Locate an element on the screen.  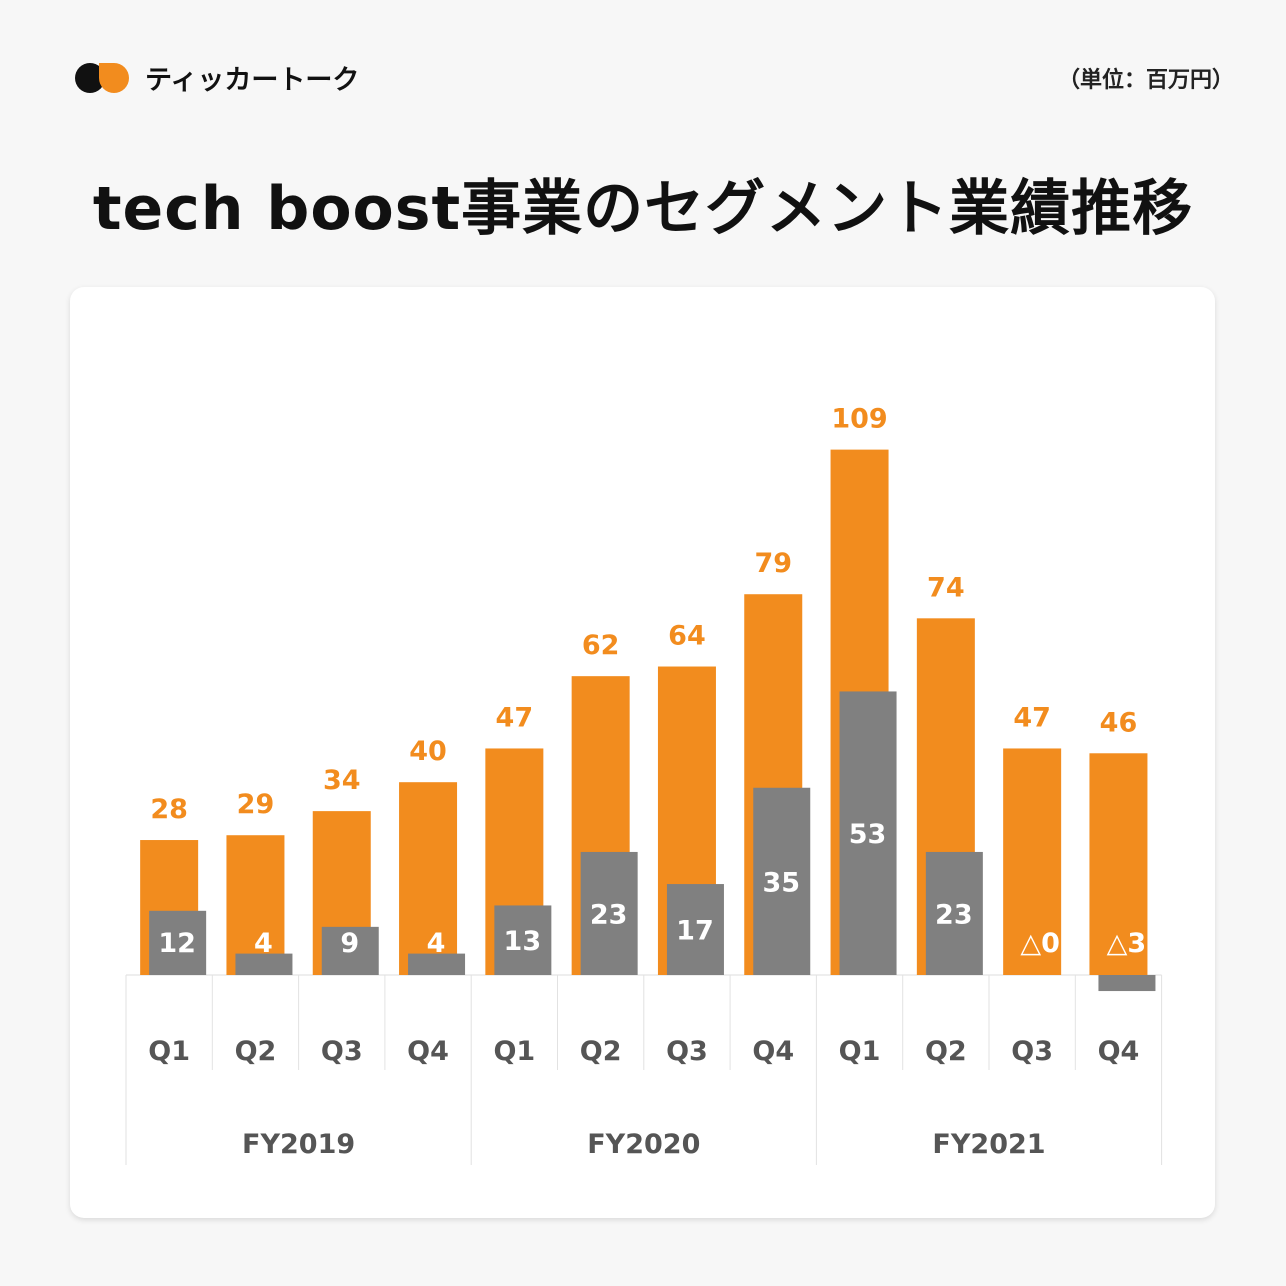
data-label-operating-profit: 53 is located at coordinates (868, 834).